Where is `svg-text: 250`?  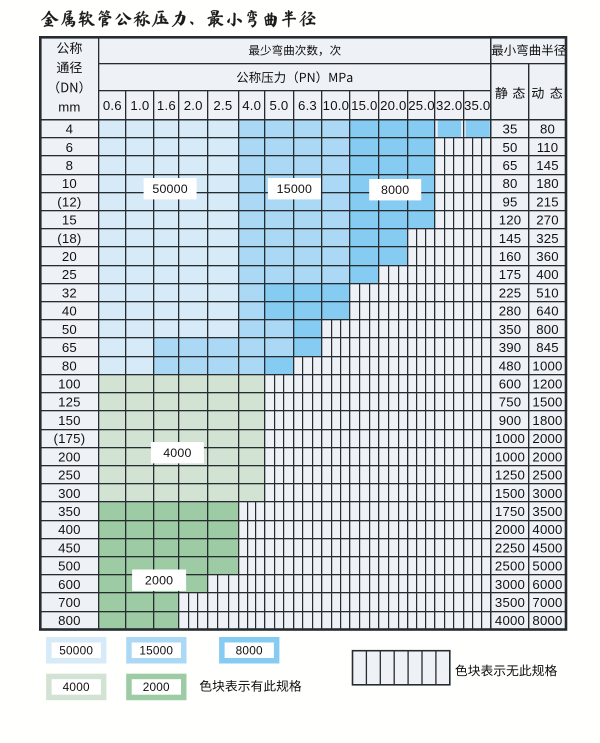
svg-text: 250 is located at coordinates (69, 475).